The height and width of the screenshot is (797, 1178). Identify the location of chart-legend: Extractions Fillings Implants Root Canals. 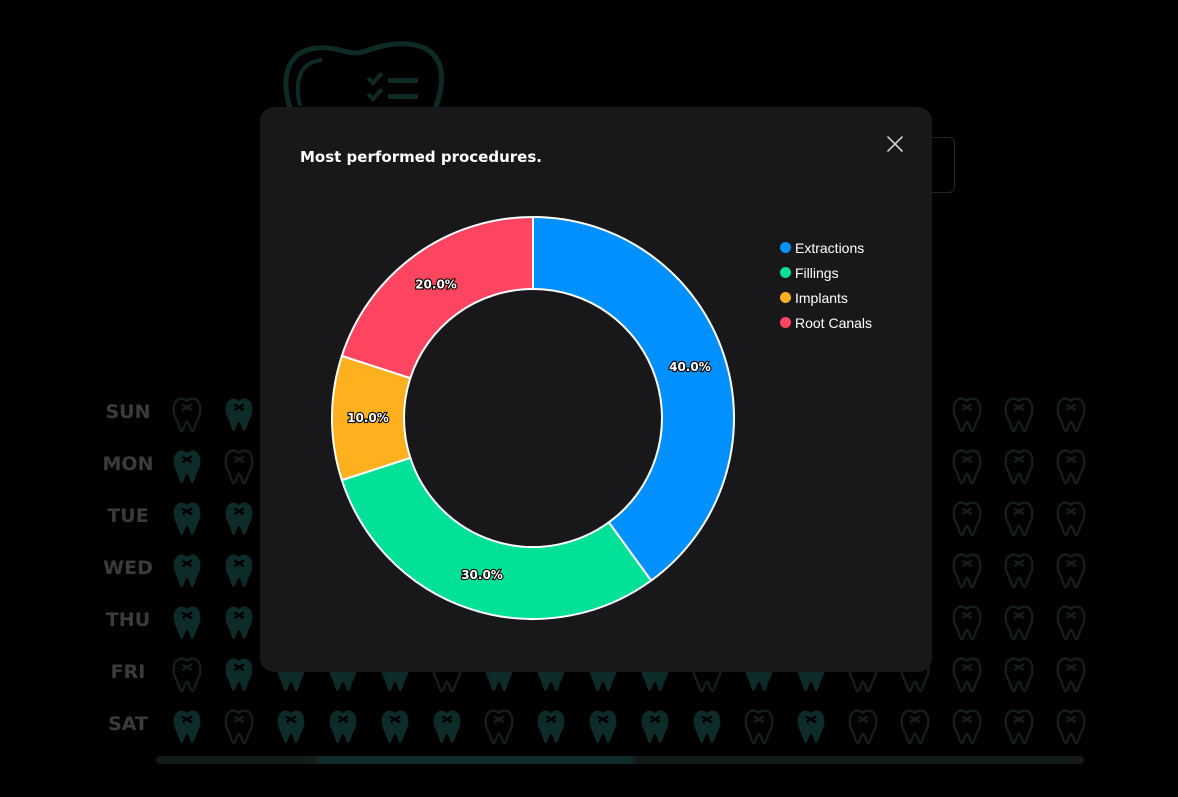
(826, 285).